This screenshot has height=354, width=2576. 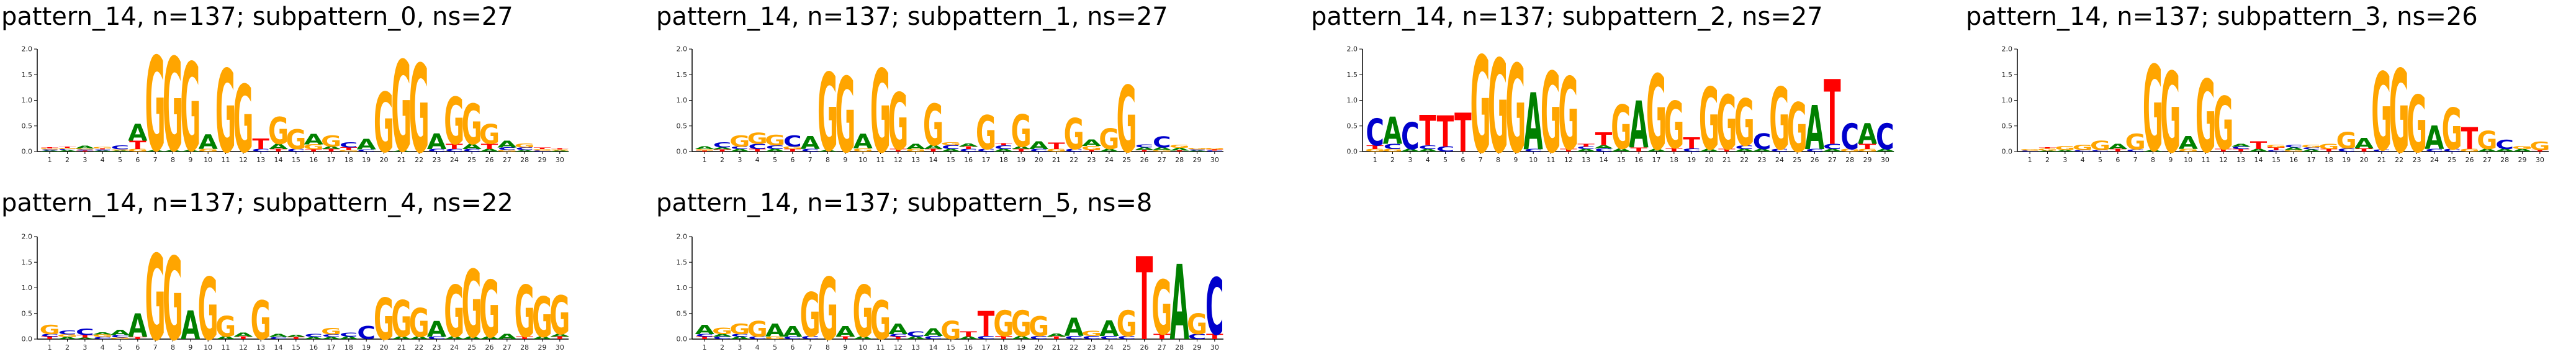 What do you see at coordinates (313, 347) in the screenshot?
I see `x-tick-label: 16` at bounding box center [313, 347].